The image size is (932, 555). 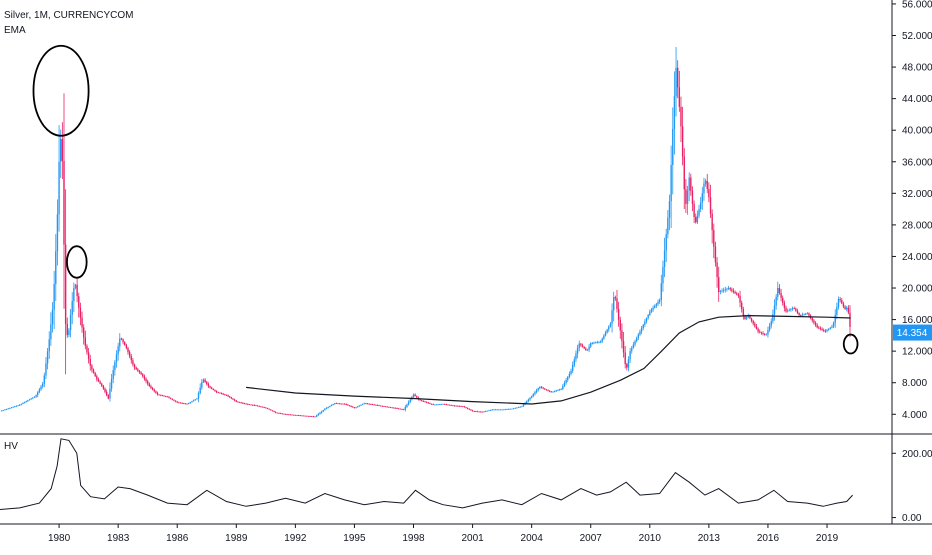 What do you see at coordinates (650, 538) in the screenshot?
I see `x-tick-label: 2010` at bounding box center [650, 538].